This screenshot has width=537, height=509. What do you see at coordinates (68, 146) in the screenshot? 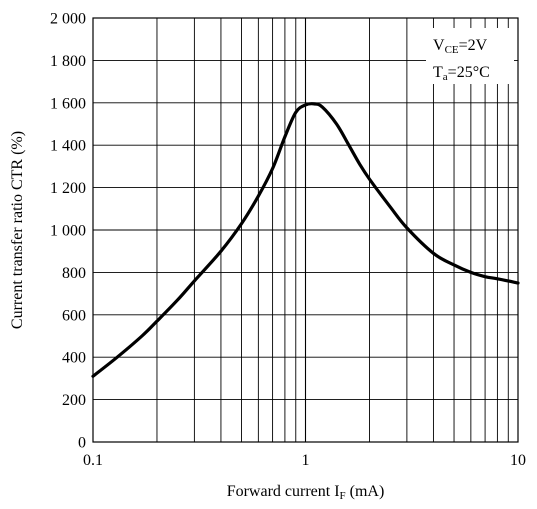
I see `y-tick-label: 1 400` at bounding box center [68, 146].